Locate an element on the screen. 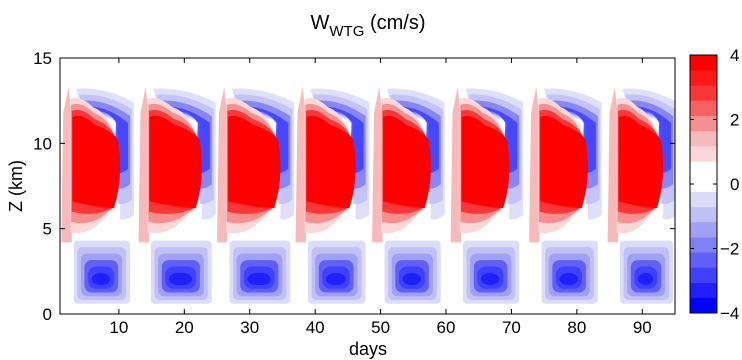 Image resolution: width=742 pixels, height=360 pixels. colorbar: −4 −2 0 2 4 is located at coordinates (714, 184).